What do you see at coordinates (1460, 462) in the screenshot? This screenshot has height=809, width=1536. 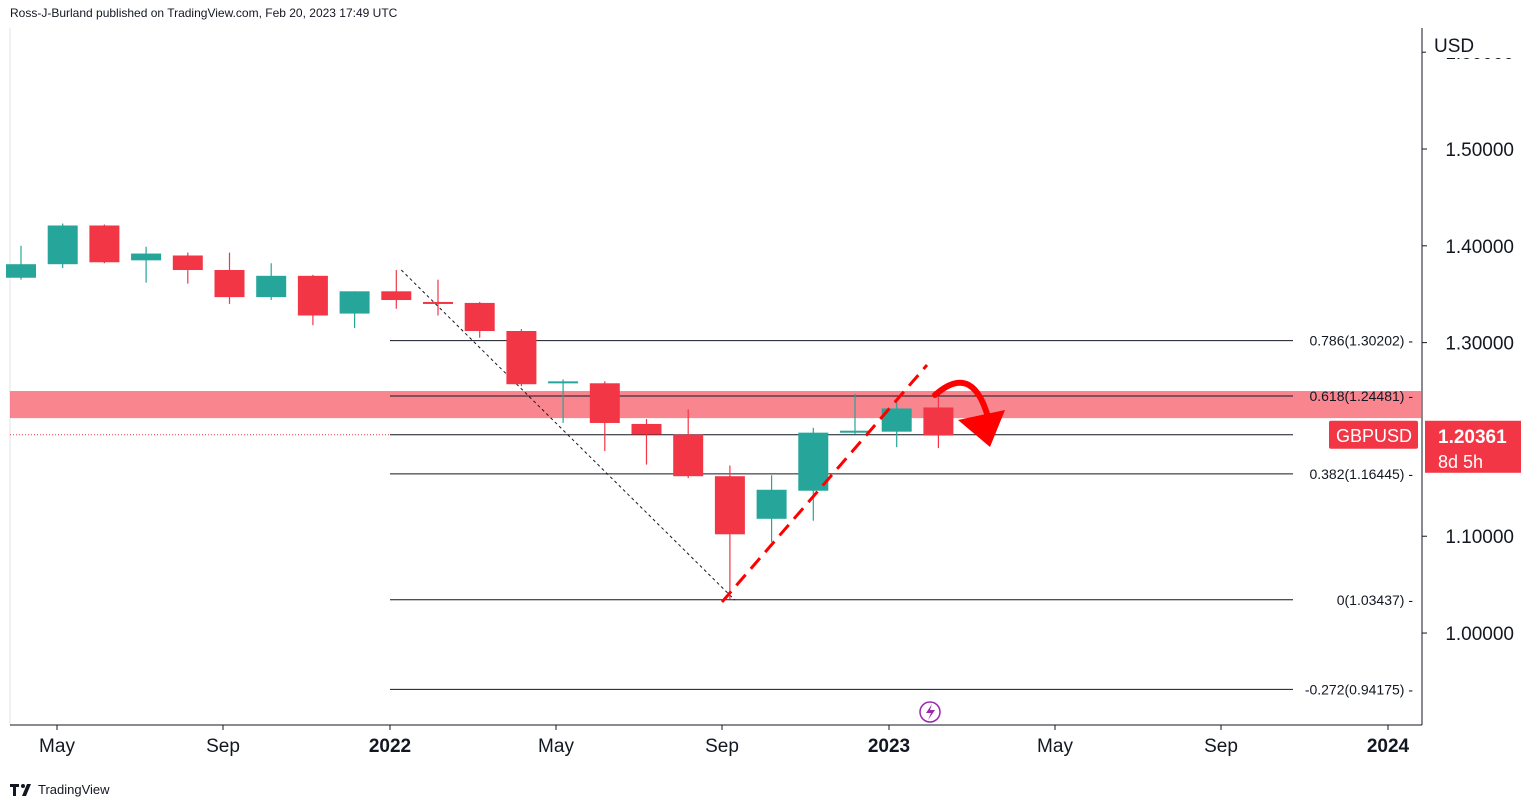 I see `candle-countdown: 8d 5h` at bounding box center [1460, 462].